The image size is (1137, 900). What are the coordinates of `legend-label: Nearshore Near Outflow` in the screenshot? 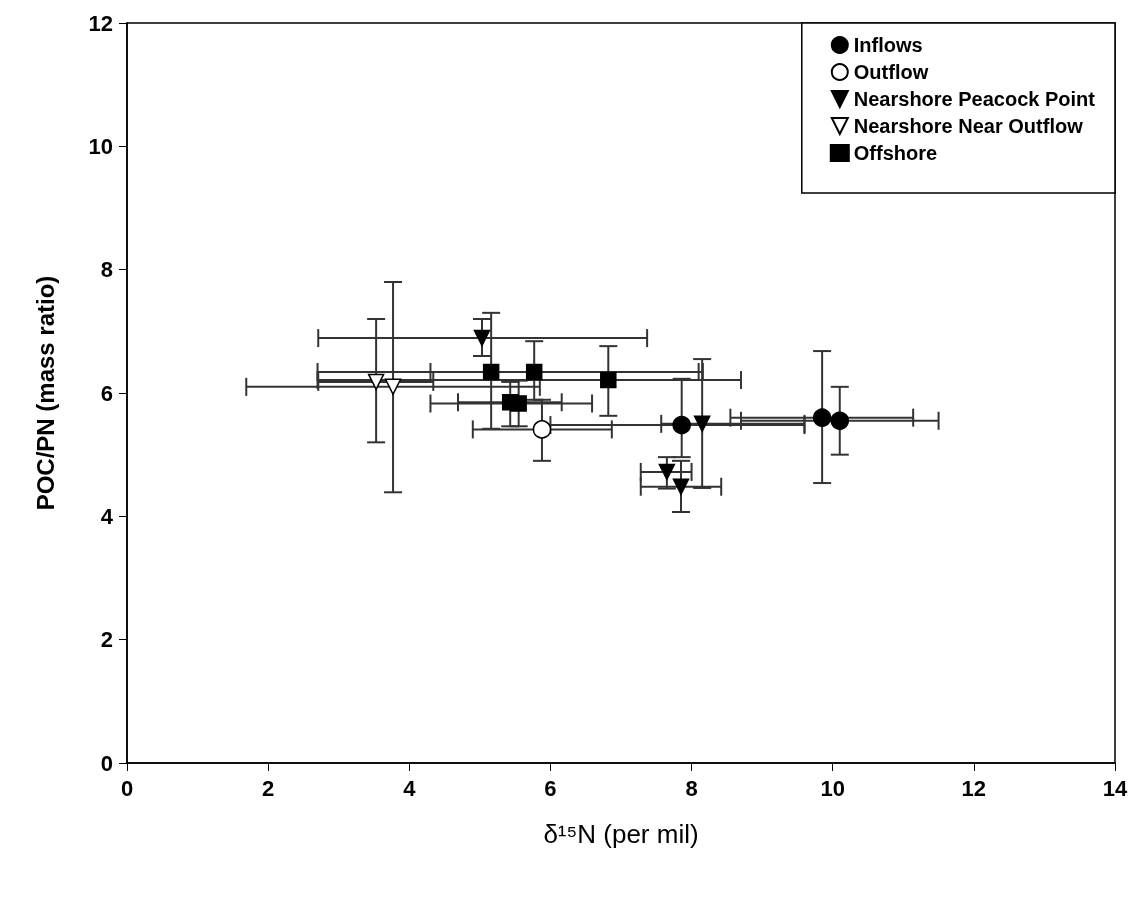 It's located at (968, 126).